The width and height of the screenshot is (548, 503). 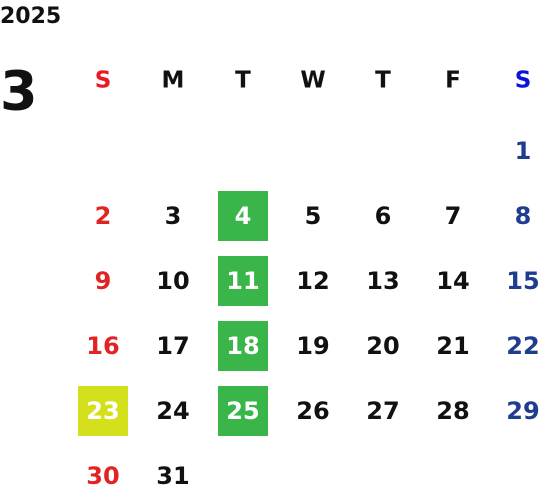 What do you see at coordinates (522, 346) in the screenshot?
I see `day: 22` at bounding box center [522, 346].